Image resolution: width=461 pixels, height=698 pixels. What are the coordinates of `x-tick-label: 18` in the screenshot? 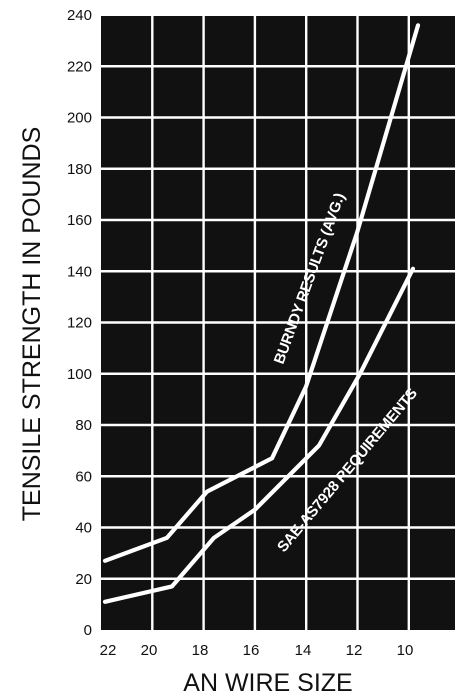 It's located at (200, 650).